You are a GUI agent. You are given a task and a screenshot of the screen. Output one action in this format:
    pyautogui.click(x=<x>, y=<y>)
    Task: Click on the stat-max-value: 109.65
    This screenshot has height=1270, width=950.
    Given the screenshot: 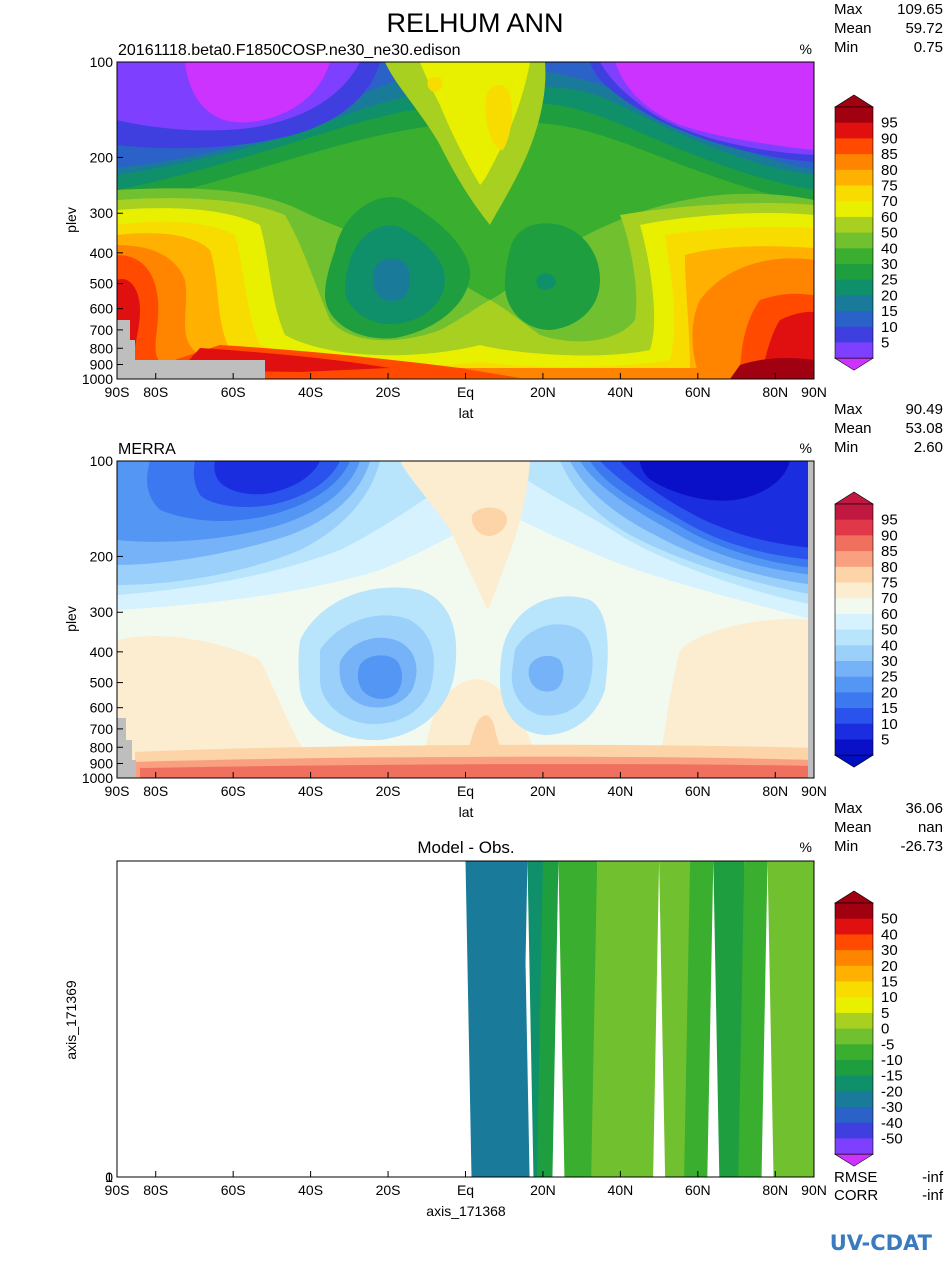 What is the action you would take?
    pyautogui.click(x=920, y=9)
    